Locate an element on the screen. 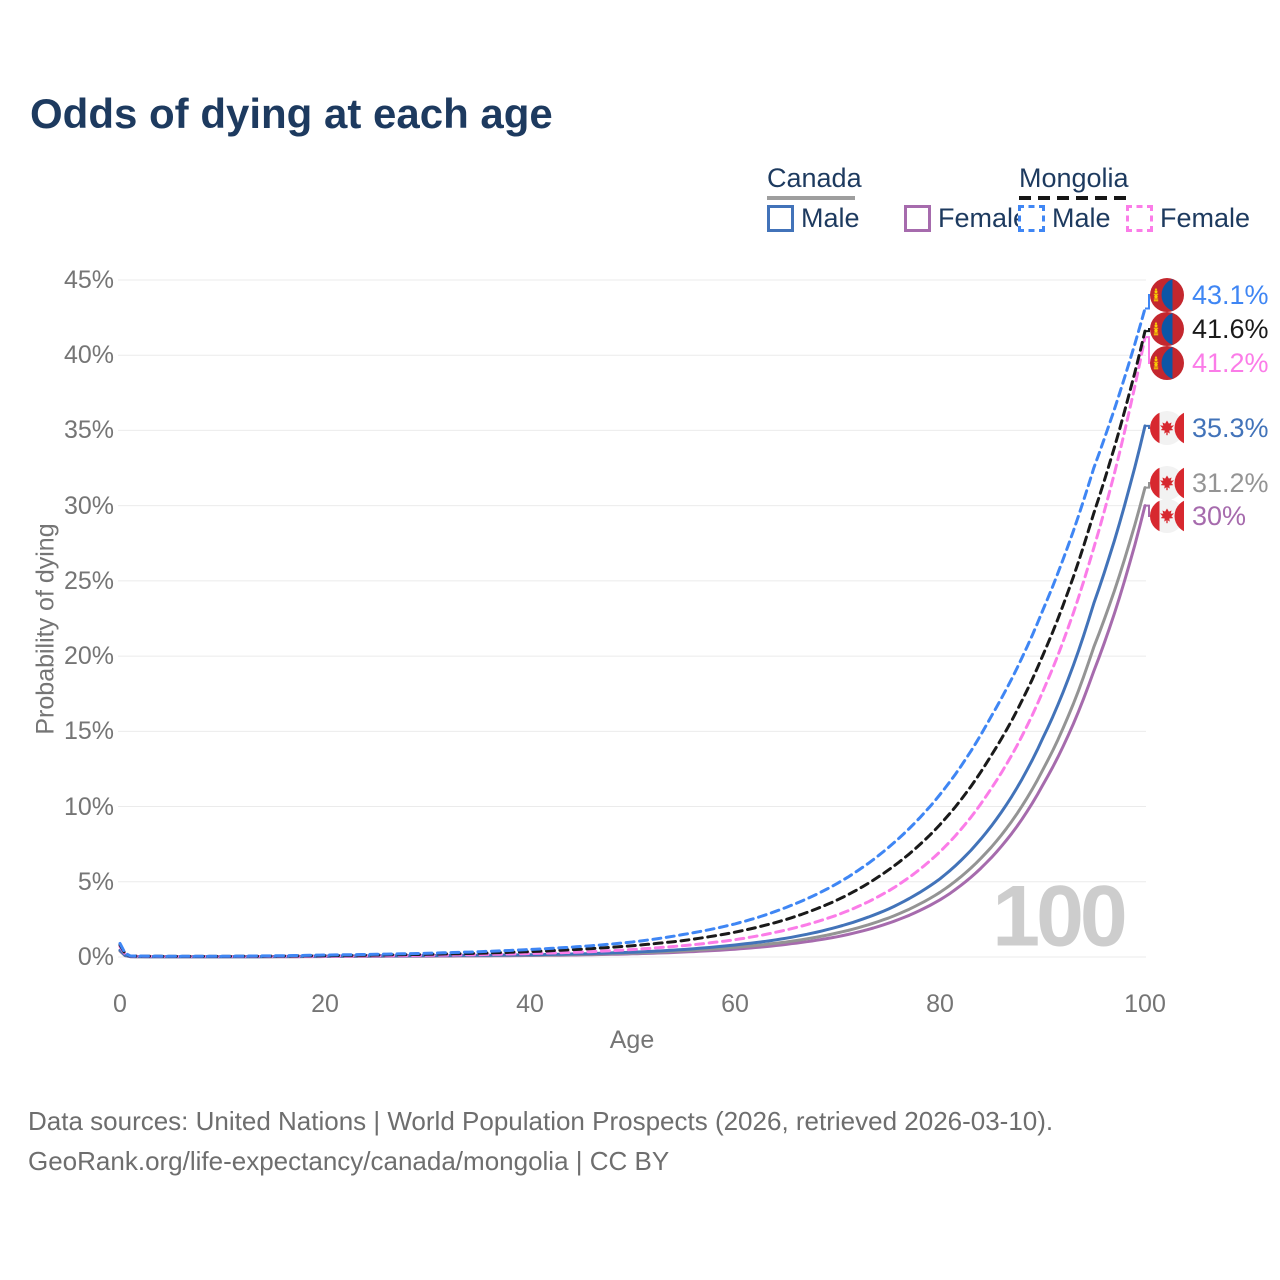 This screenshot has width=1280, height=1280. y-tick-label: 40% is located at coordinates (88, 355).